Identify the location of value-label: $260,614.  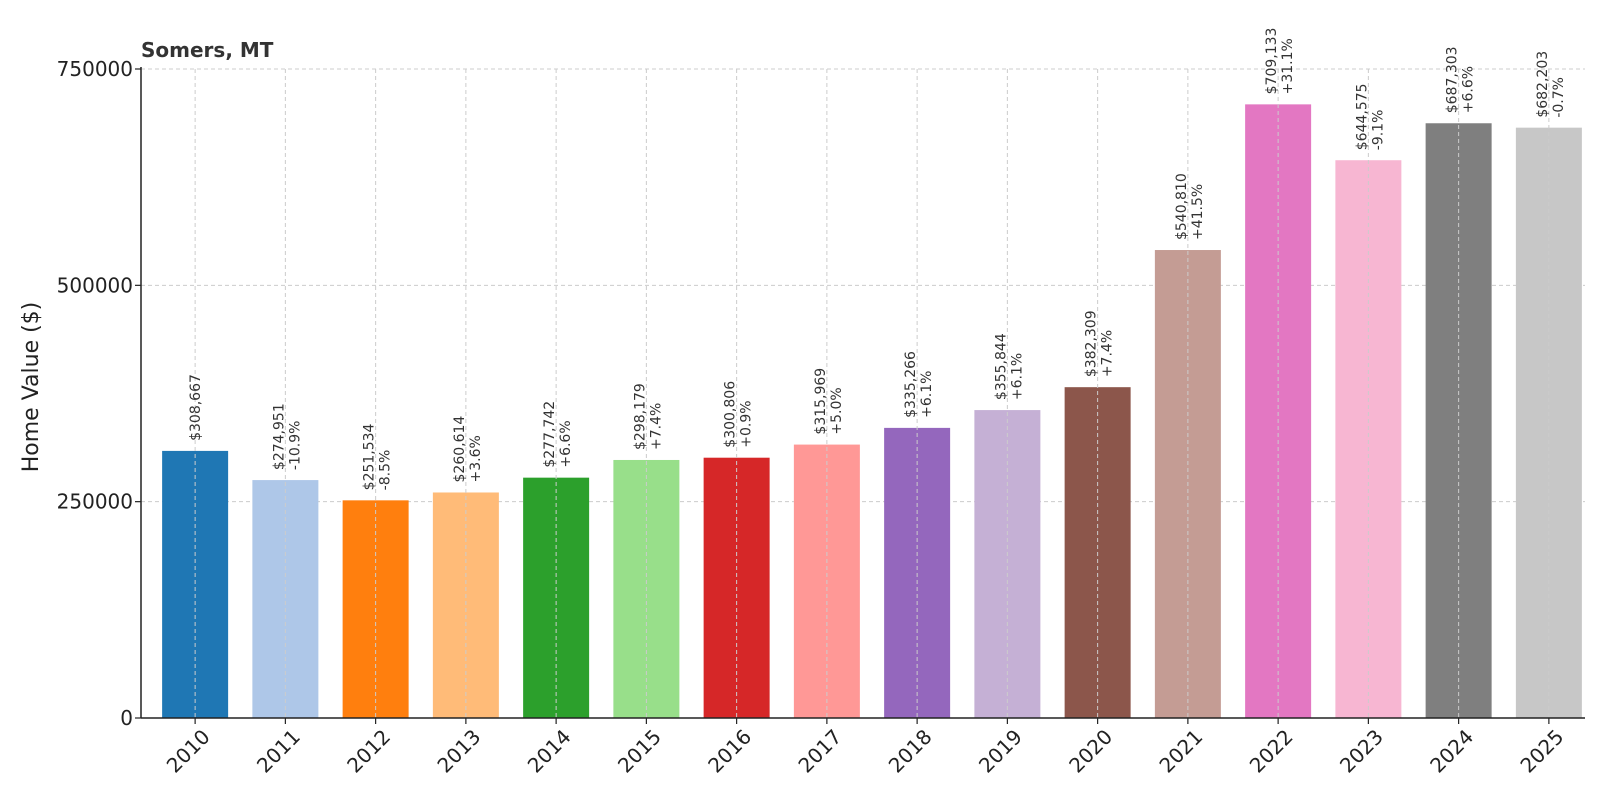
(460, 449).